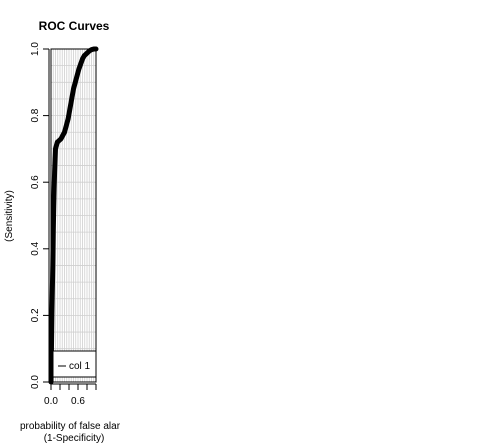 The image size is (492, 445). I want to click on y-tick-label: 0.2, so click(35, 315).